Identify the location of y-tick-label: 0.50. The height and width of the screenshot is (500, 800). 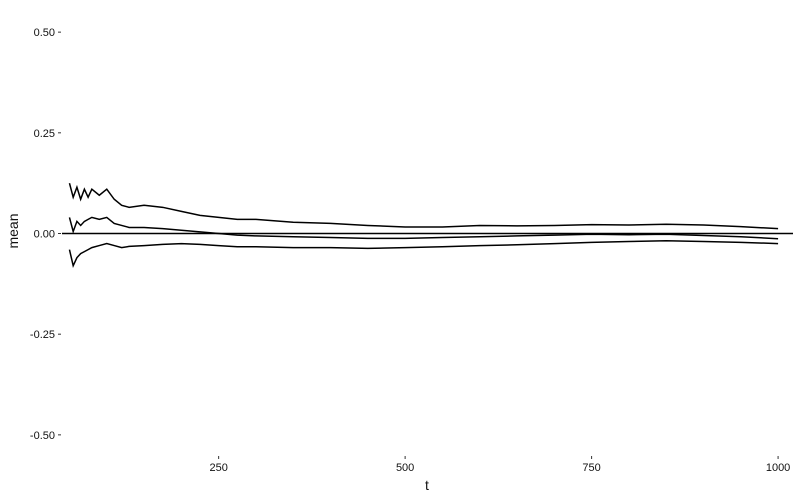
(44, 33).